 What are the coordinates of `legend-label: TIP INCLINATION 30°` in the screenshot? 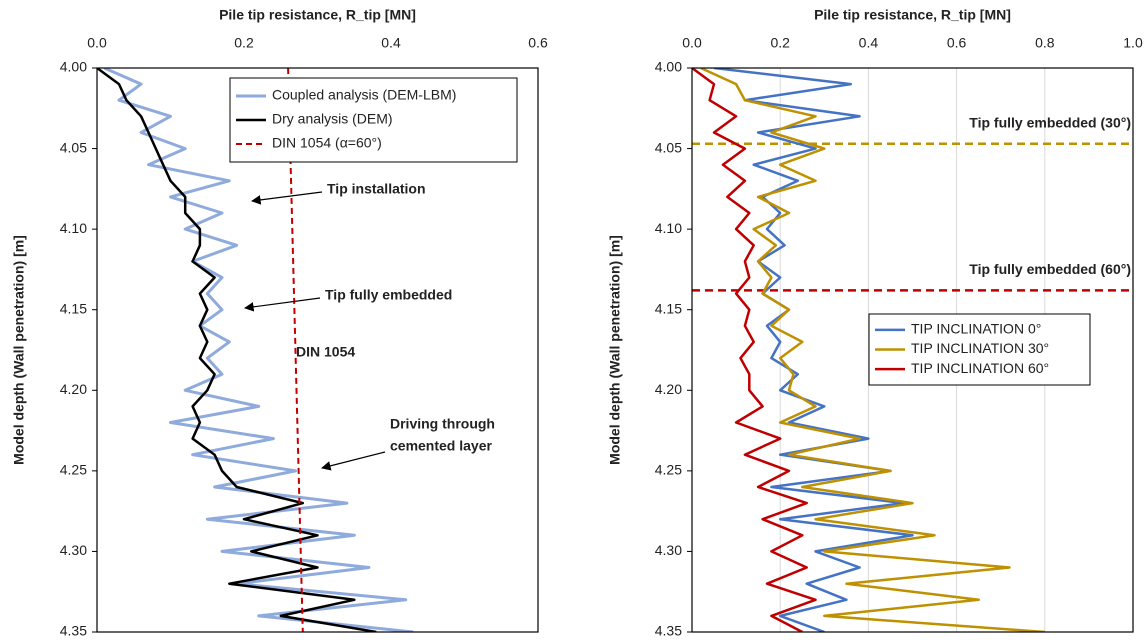 It's located at (980, 348).